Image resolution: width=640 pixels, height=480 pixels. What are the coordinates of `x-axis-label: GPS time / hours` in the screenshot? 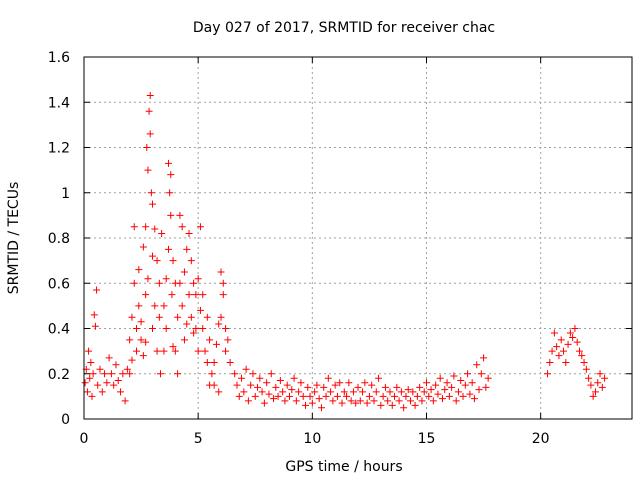 It's located at (343, 467).